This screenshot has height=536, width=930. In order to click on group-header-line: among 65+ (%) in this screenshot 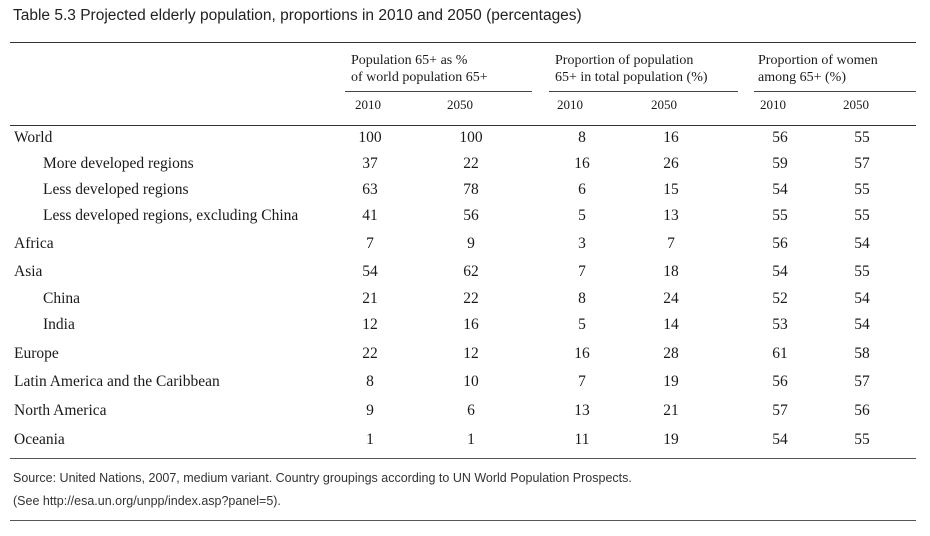, I will do `click(802, 77)`.